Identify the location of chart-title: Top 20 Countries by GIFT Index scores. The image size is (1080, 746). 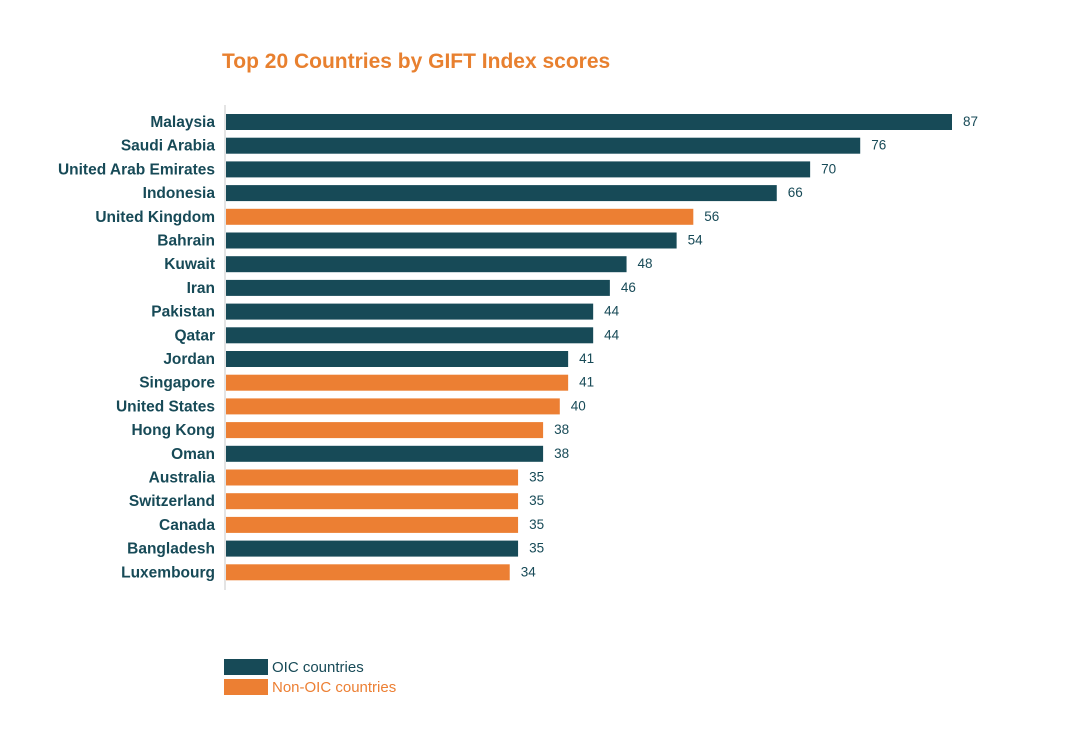
(416, 61).